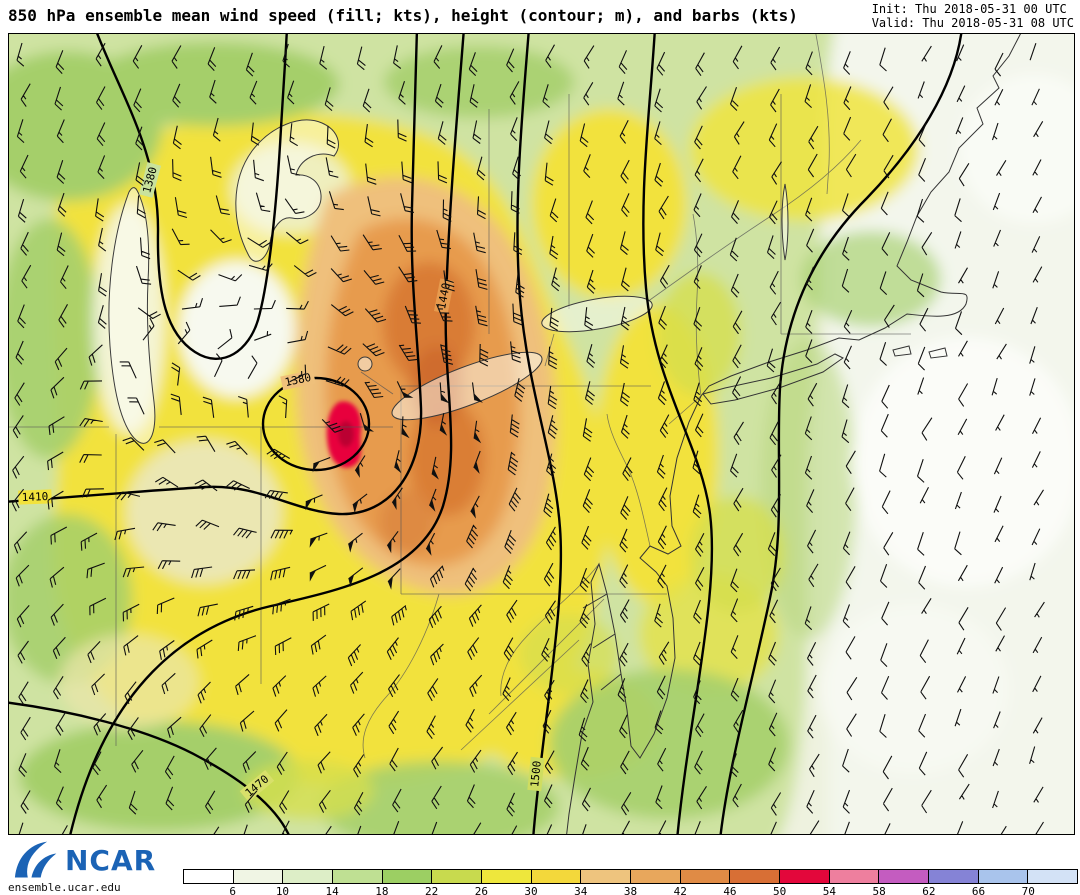  I want to click on colorbar-tick: 58, so click(879, 890).